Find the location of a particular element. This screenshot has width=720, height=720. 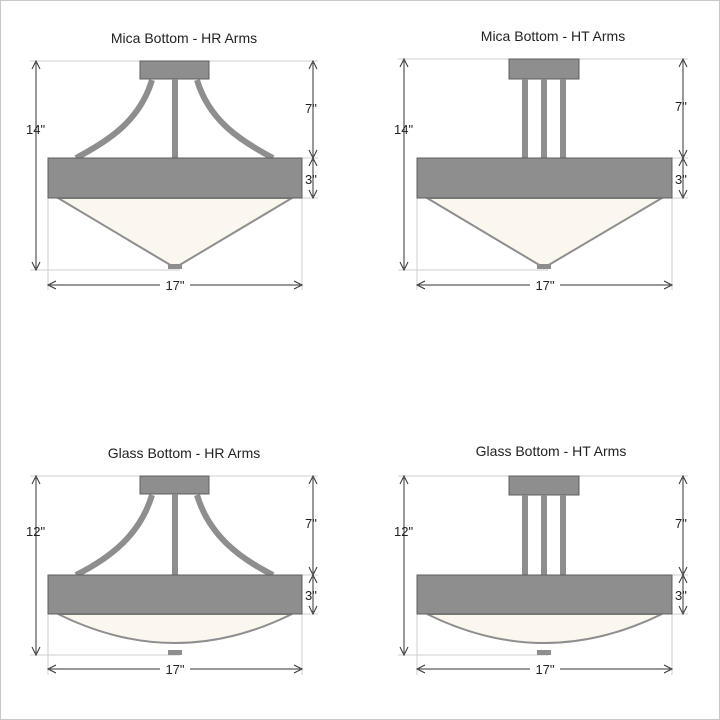

fixture-mica-ht-arms is located at coordinates (544, 163).